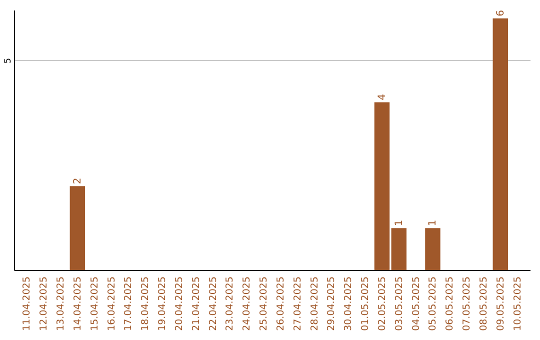  Describe the element at coordinates (213, 303) in the screenshot. I see `x-tick-label: 22.04.2025` at that location.